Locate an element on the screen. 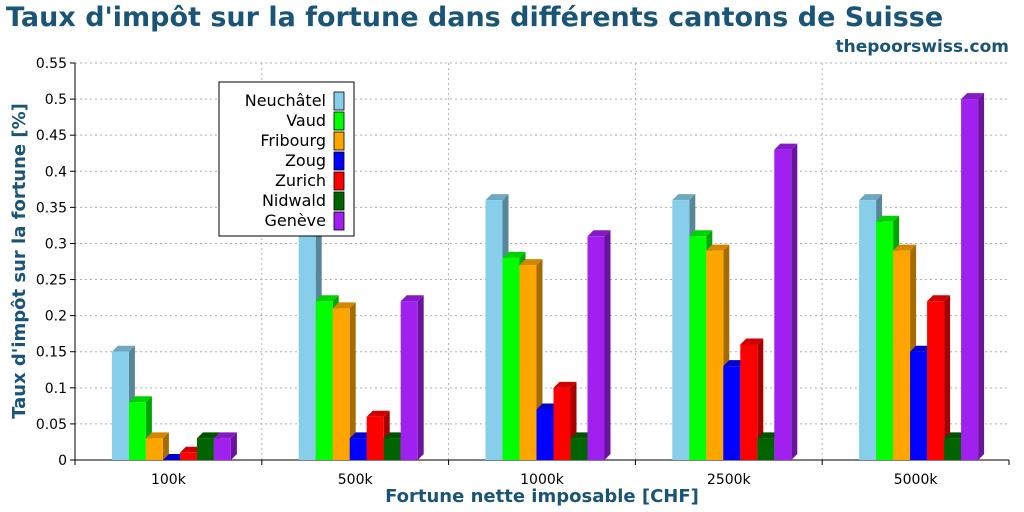  x-axis-label: Fortune nette imposable [CHF] is located at coordinates (542, 496).